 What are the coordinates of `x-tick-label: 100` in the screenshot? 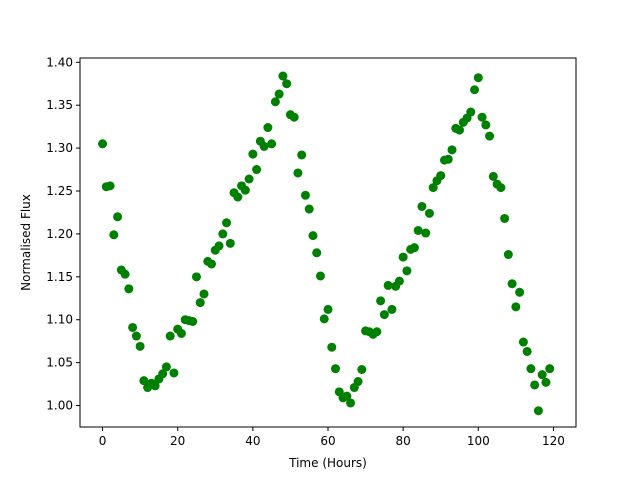 It's located at (478, 441).